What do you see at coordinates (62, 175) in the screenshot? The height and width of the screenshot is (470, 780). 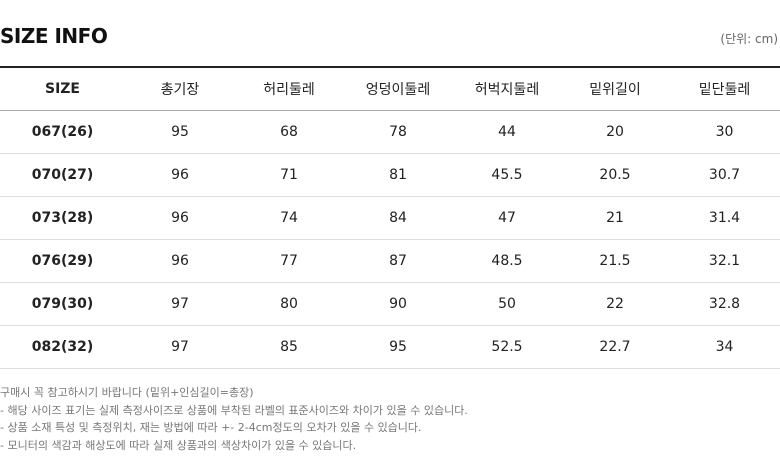 I see `cell-size: 070(27)` at bounding box center [62, 175].